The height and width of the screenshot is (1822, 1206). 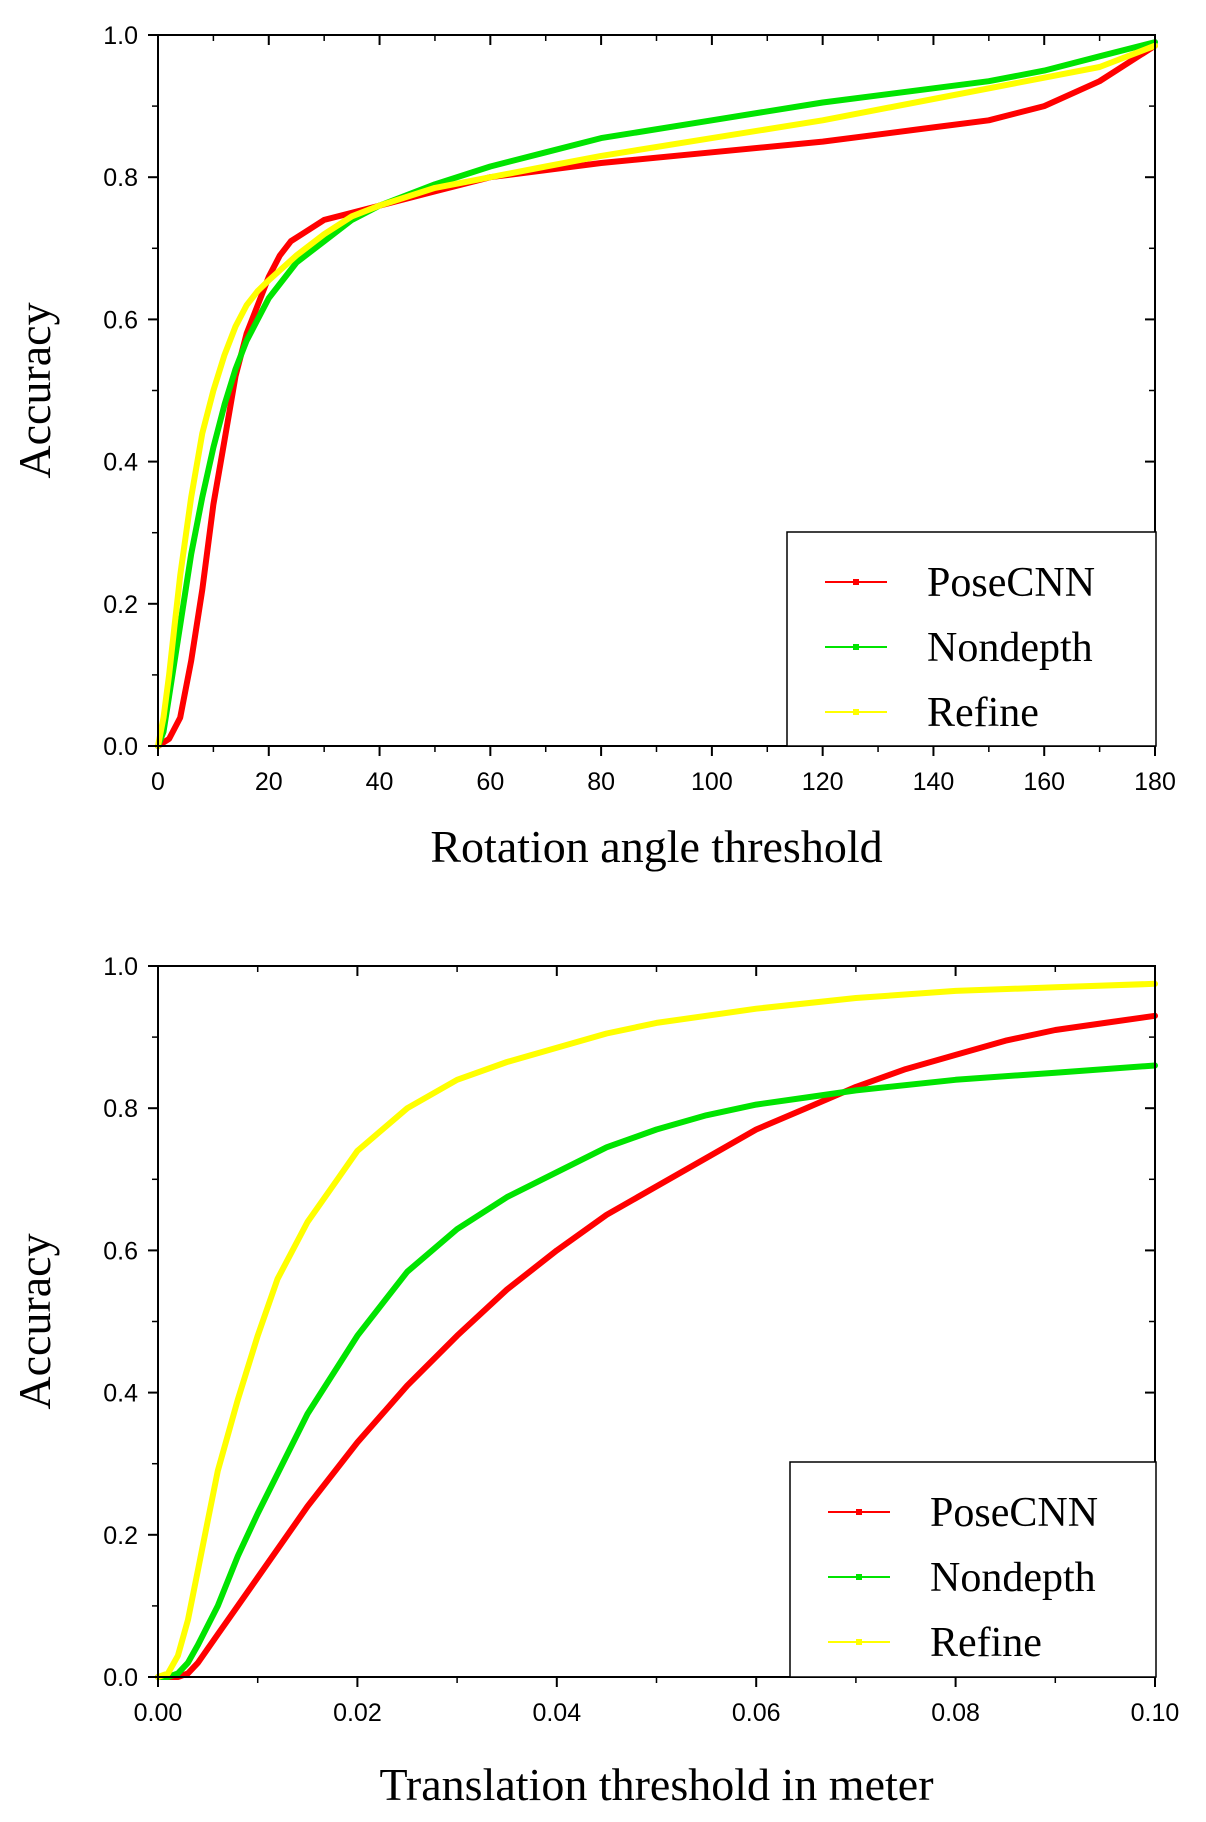 I want to click on rotation-x-tick-label: 0, so click(x=158, y=782).